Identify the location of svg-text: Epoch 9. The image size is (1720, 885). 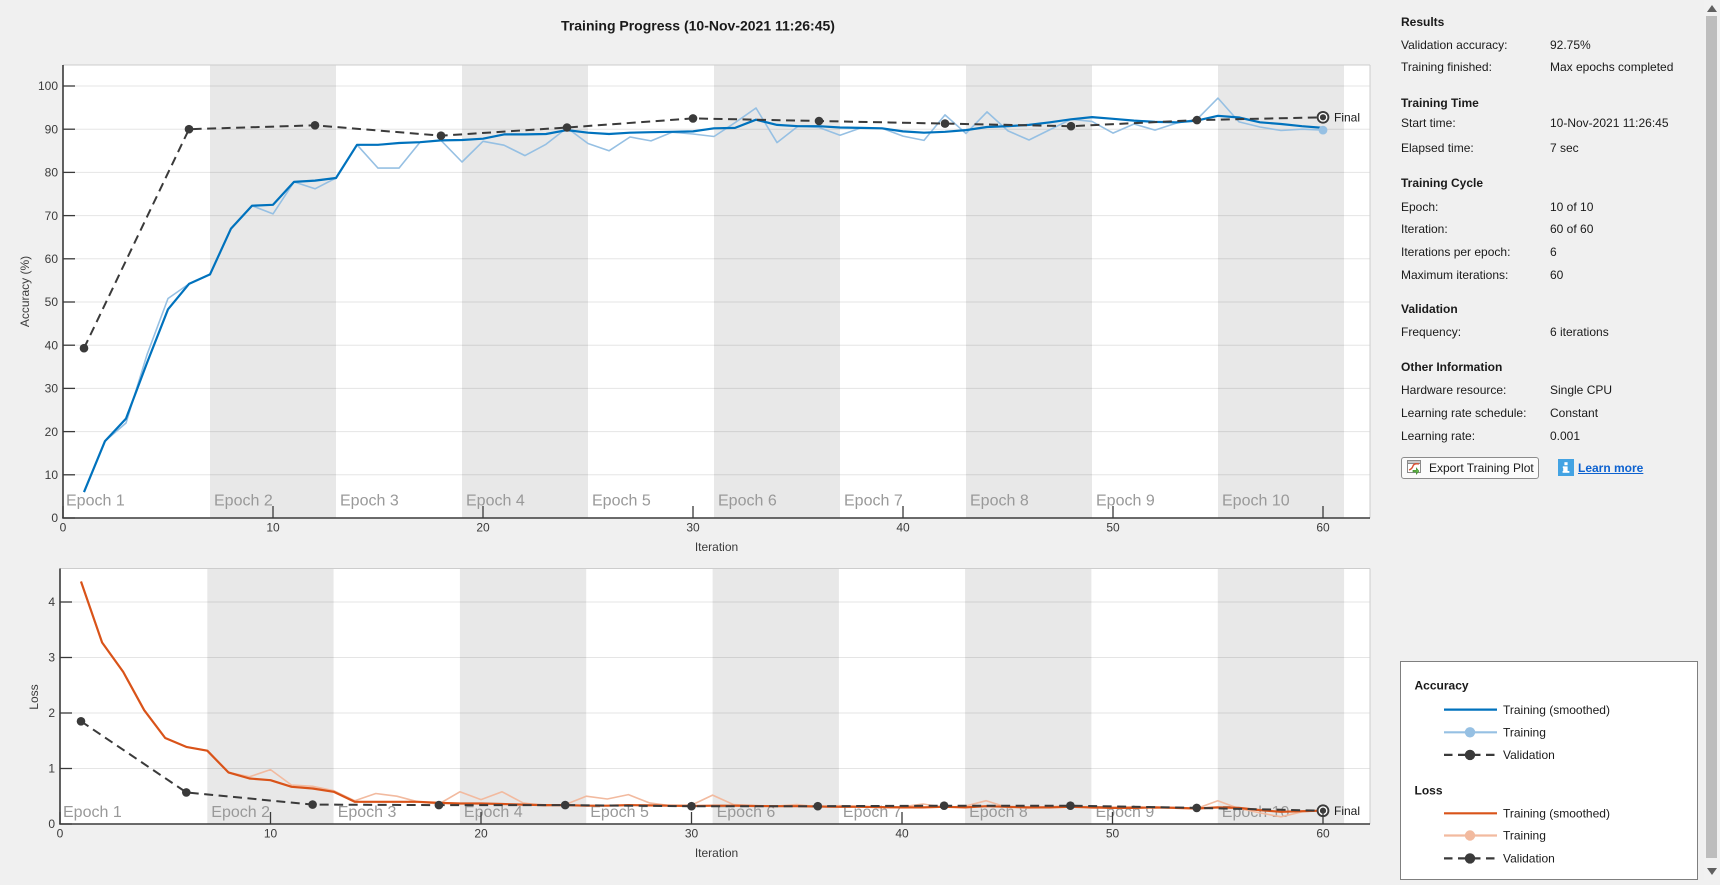
(1125, 500).